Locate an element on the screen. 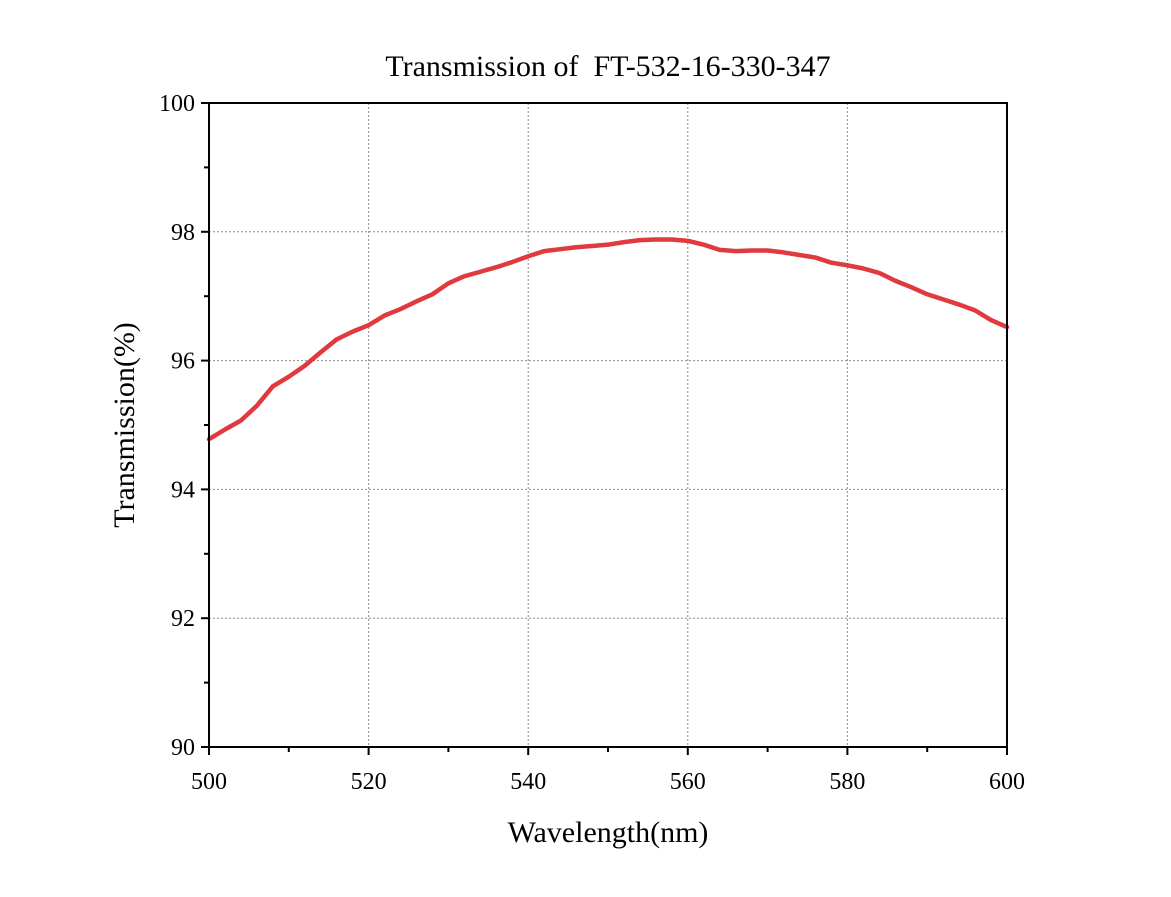 Image resolution: width=1171 pixels, height=897 pixels. y-tick-label-94: 94 is located at coordinates (183, 490).